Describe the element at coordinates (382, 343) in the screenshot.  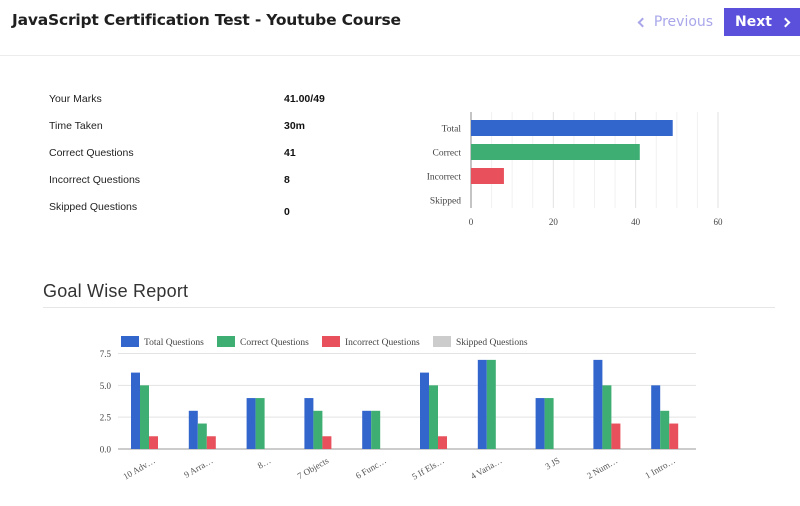
I see `legend-label: Incorrect Questions` at that location.